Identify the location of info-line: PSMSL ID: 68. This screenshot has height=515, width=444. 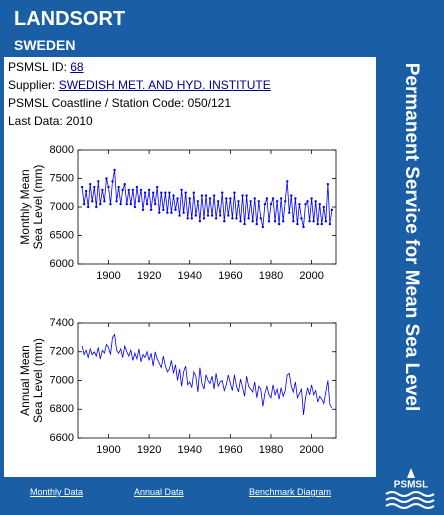
(46, 67).